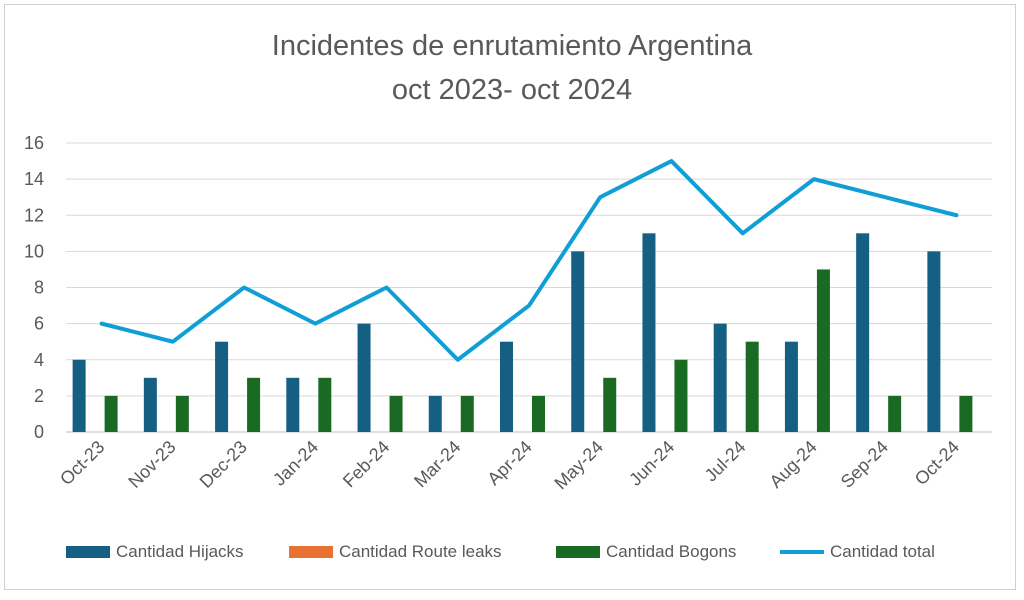 This screenshot has height=600, width=1024. What do you see at coordinates (420, 551) in the screenshot?
I see `legend-label-route-leaks: Cantidad Route leaks` at bounding box center [420, 551].